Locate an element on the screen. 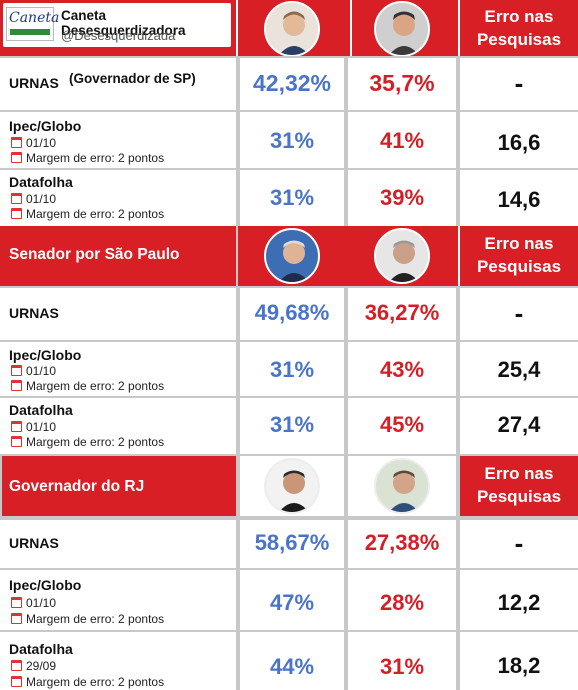  erro-value: 27,4 is located at coordinates (519, 424).